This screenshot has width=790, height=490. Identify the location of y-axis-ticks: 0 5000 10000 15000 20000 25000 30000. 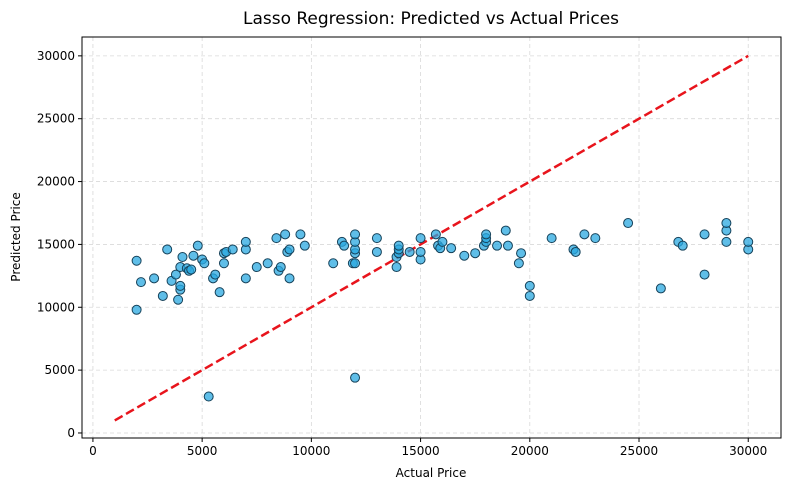
(59, 244).